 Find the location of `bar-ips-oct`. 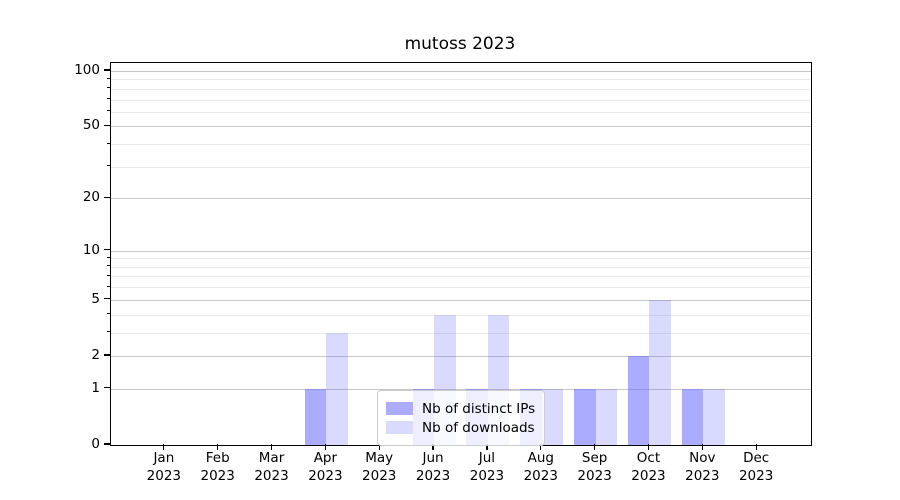

bar-ips-oct is located at coordinates (638, 400).